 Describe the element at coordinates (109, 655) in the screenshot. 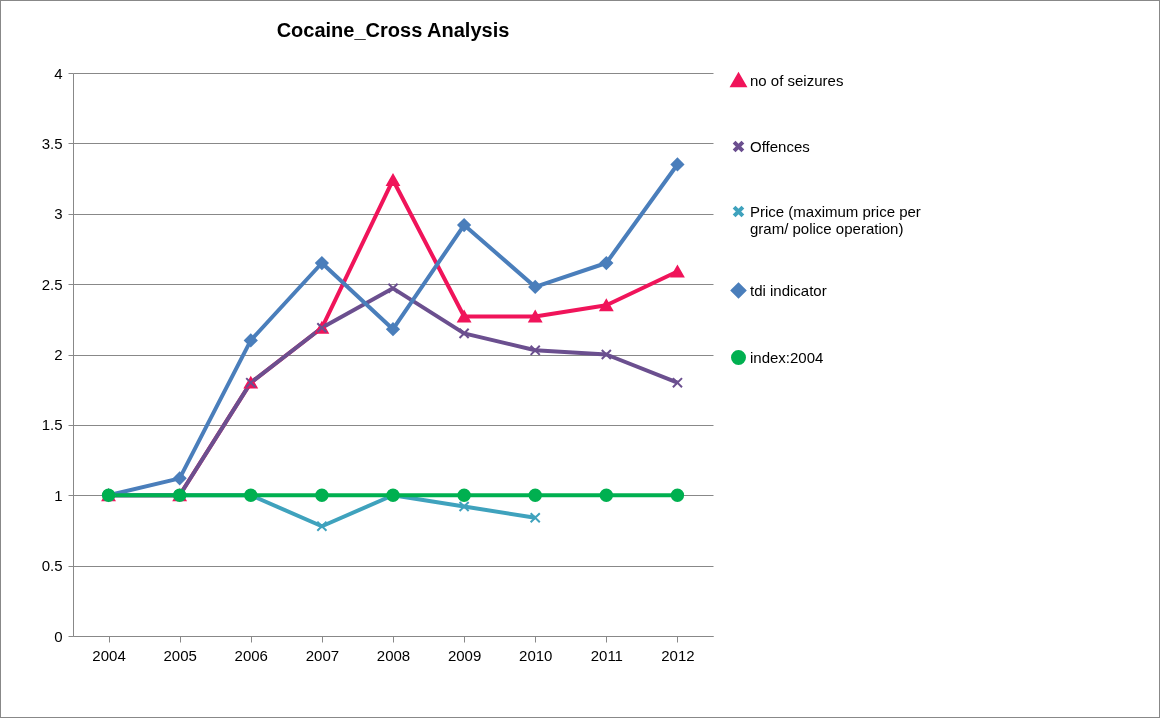

I see `x-tick-label: 2004` at that location.